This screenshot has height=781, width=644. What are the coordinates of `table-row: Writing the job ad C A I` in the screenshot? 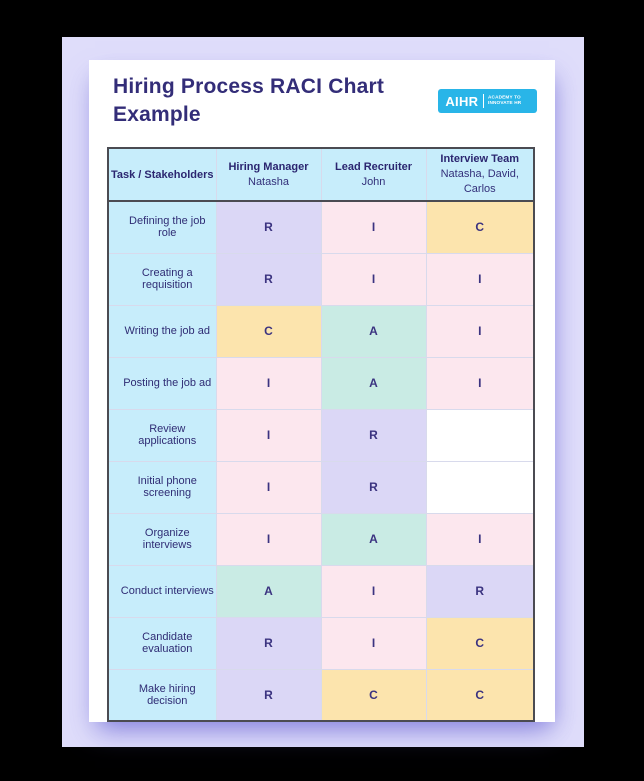 It's located at (321, 331).